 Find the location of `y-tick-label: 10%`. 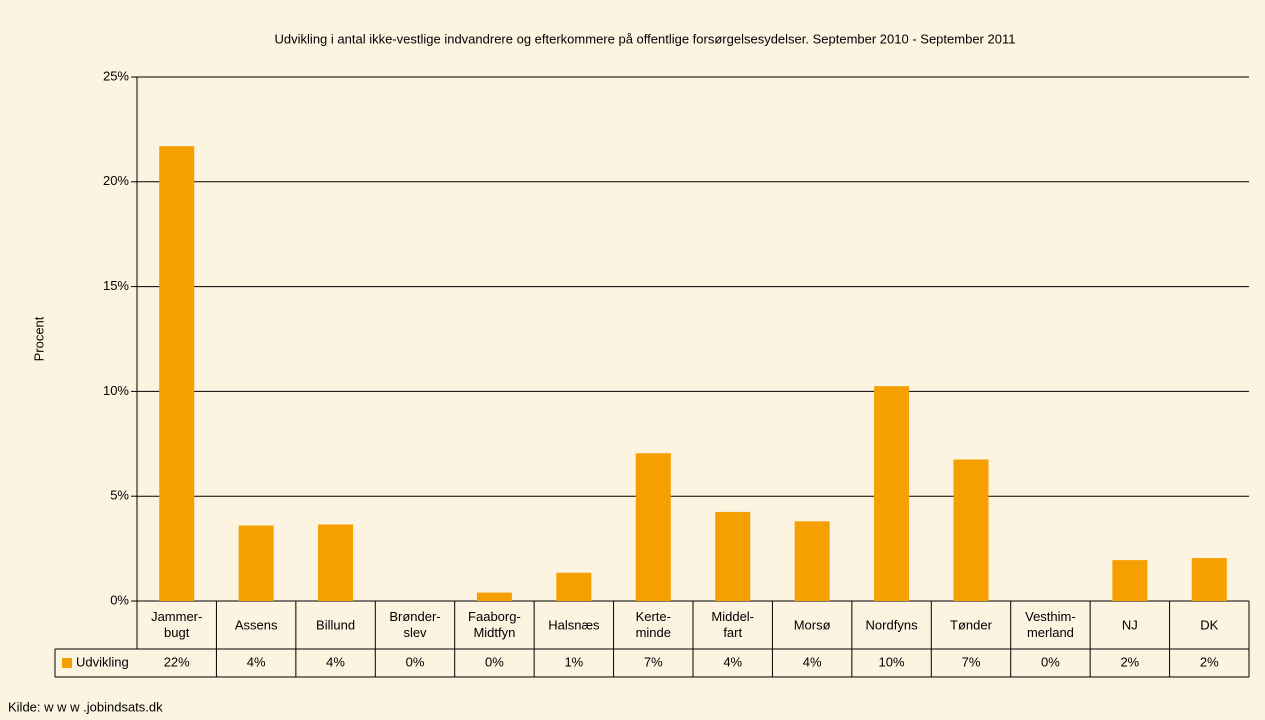

y-tick-label: 10% is located at coordinates (116, 390).